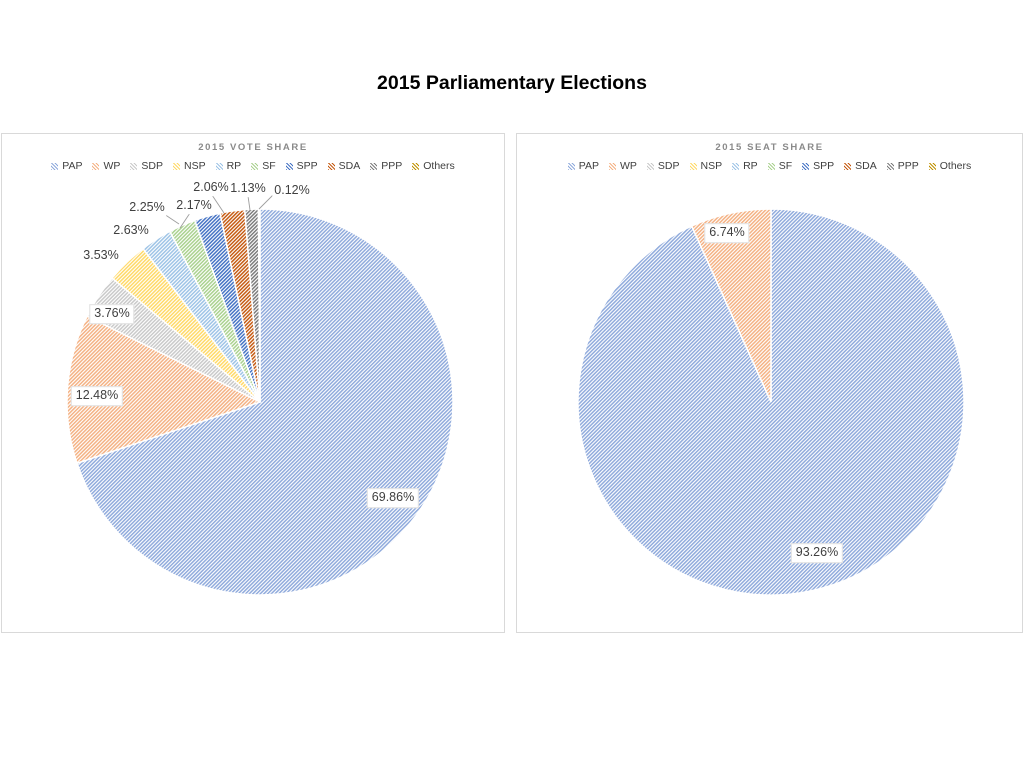 The width and height of the screenshot is (1024, 768). I want to click on page-title: 2015 Parliamentary Elections, so click(512, 83).